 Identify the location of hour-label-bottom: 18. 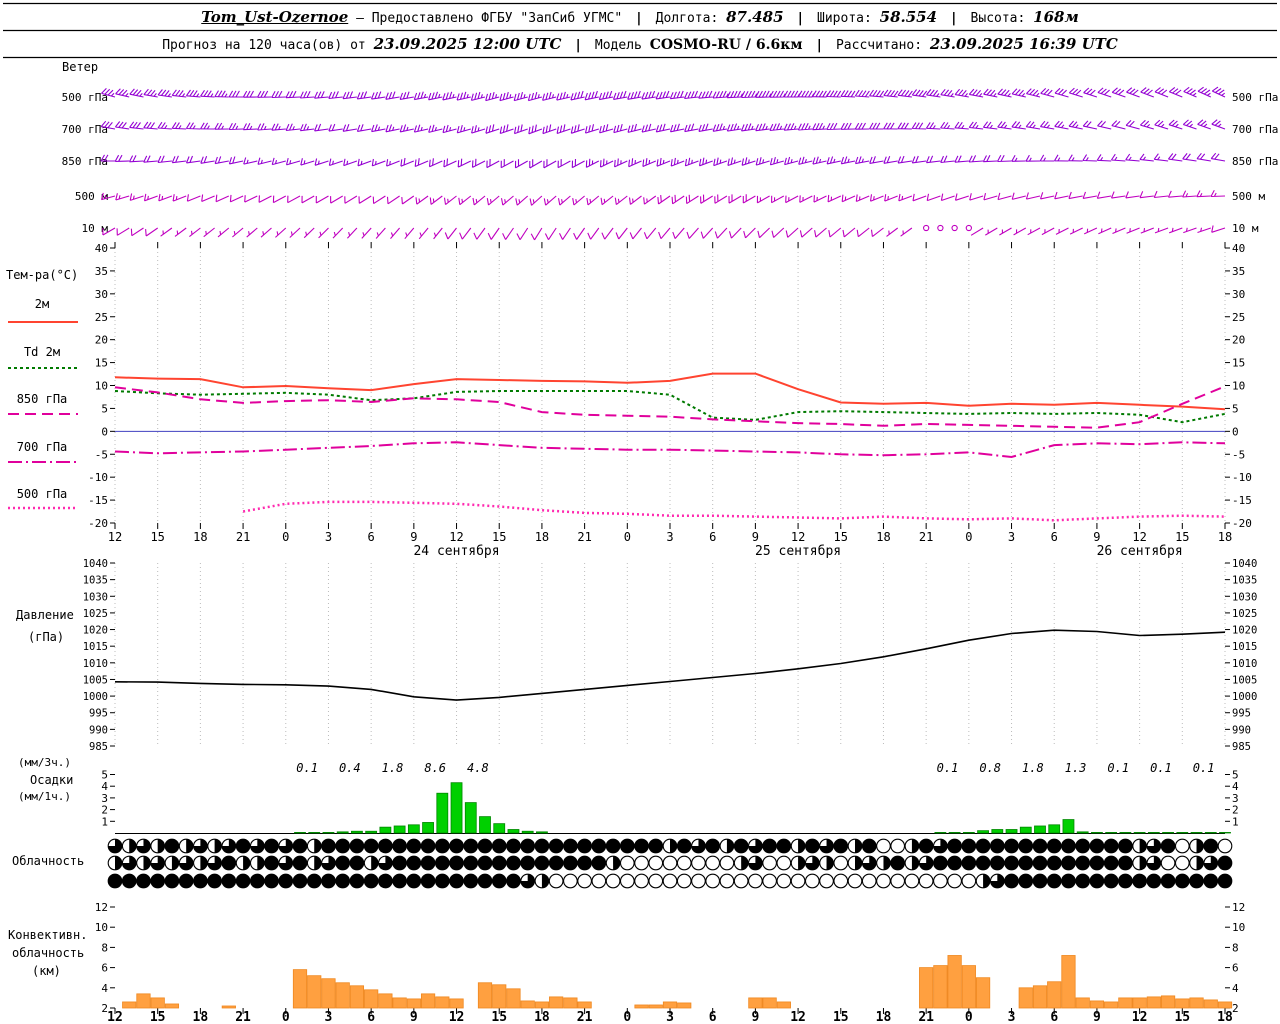
(201, 1017).